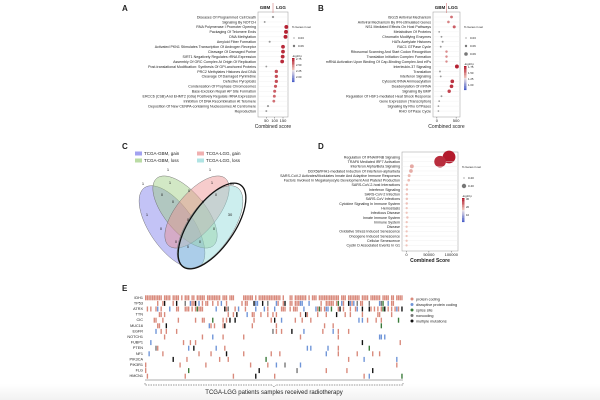 The width and height of the screenshot is (600, 400). What do you see at coordinates (412, 299) in the screenshot?
I see `mutation-legend-dot` at bounding box center [412, 299].